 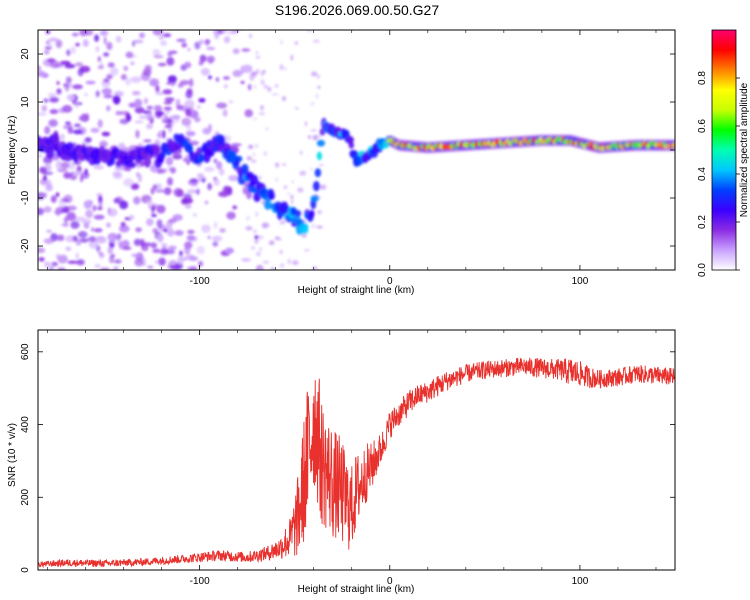 What do you see at coordinates (702, 270) in the screenshot?
I see `colorbar-tick-label: 0.0` at bounding box center [702, 270].